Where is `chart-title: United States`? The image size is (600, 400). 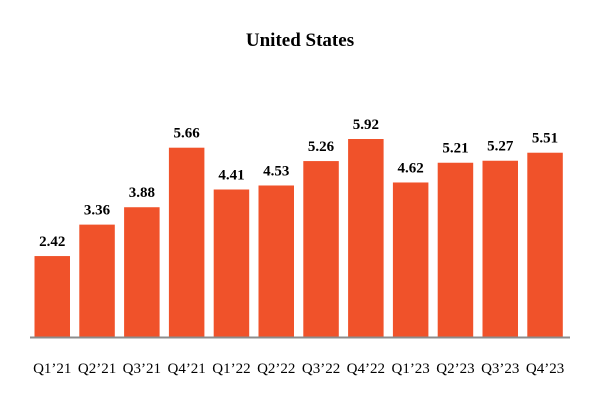 chart-title: United States is located at coordinates (300, 40).